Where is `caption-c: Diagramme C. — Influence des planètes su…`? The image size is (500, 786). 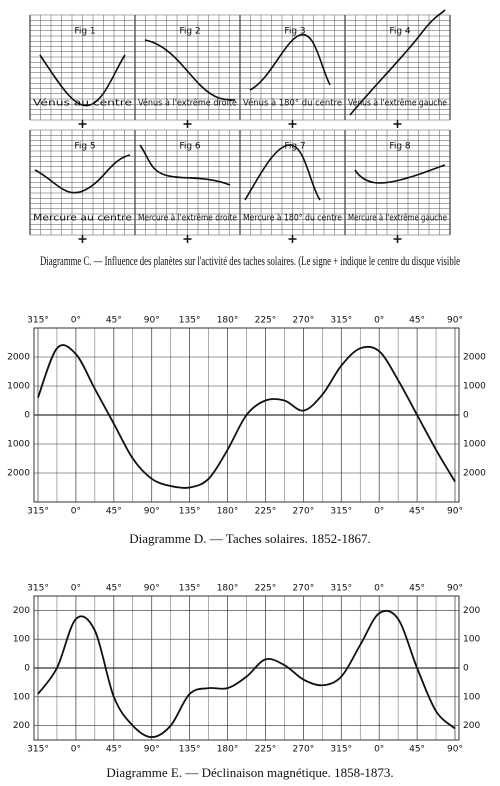
caption-c: Diagramme C. — Influence des planètes su… is located at coordinates (250, 260).